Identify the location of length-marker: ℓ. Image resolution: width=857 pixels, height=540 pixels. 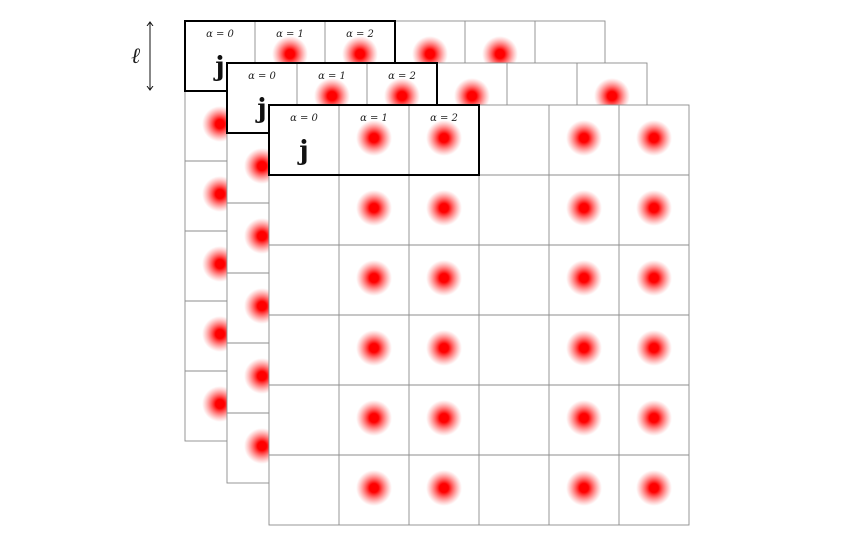
(140, 56).